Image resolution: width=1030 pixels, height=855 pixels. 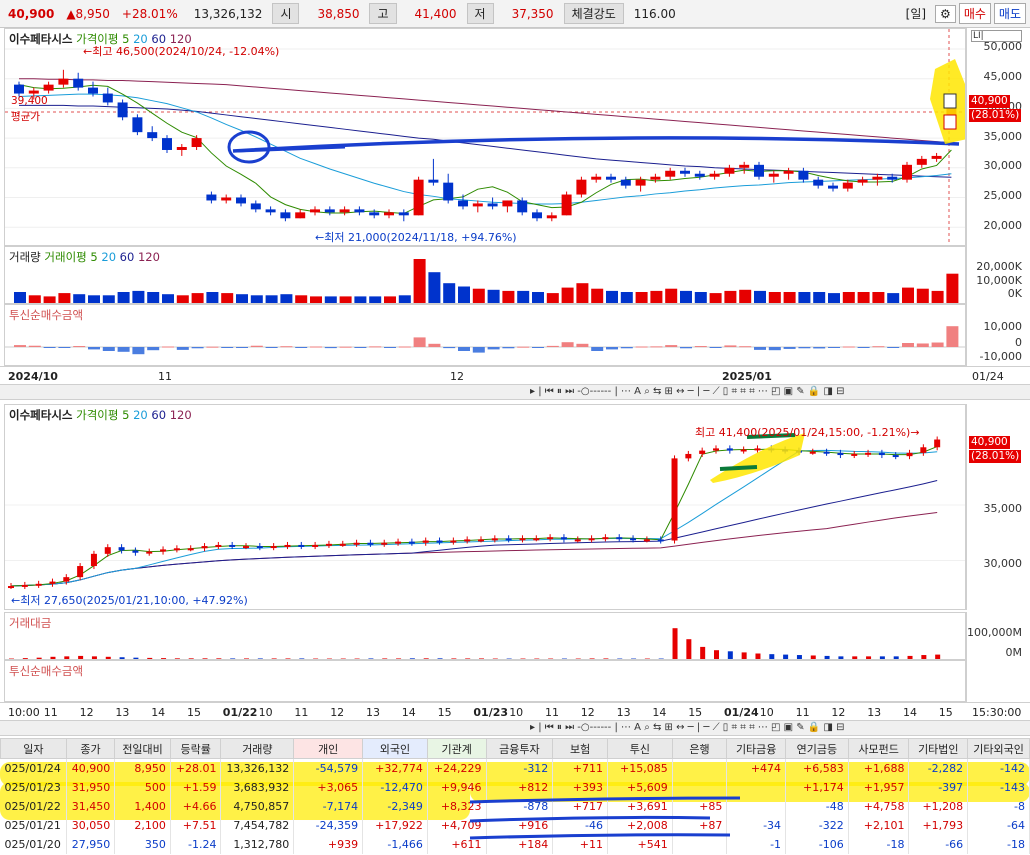 What do you see at coordinates (140, 415) in the screenshot?
I see `ma20-legend: 20` at bounding box center [140, 415].